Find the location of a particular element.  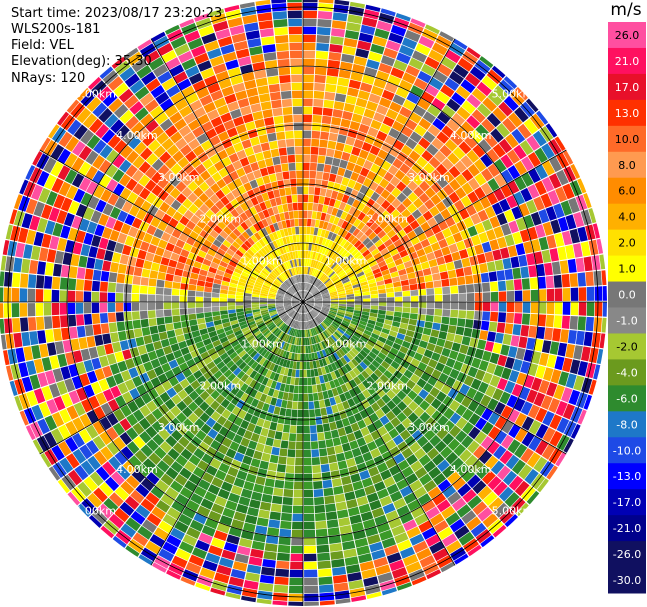

elevation-label: Elevation(deg): 35.30 is located at coordinates (81, 61).